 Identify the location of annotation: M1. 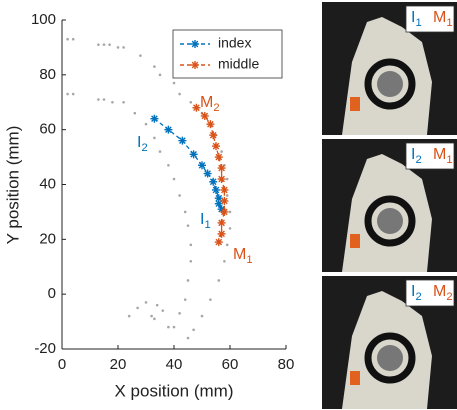
(243, 256).